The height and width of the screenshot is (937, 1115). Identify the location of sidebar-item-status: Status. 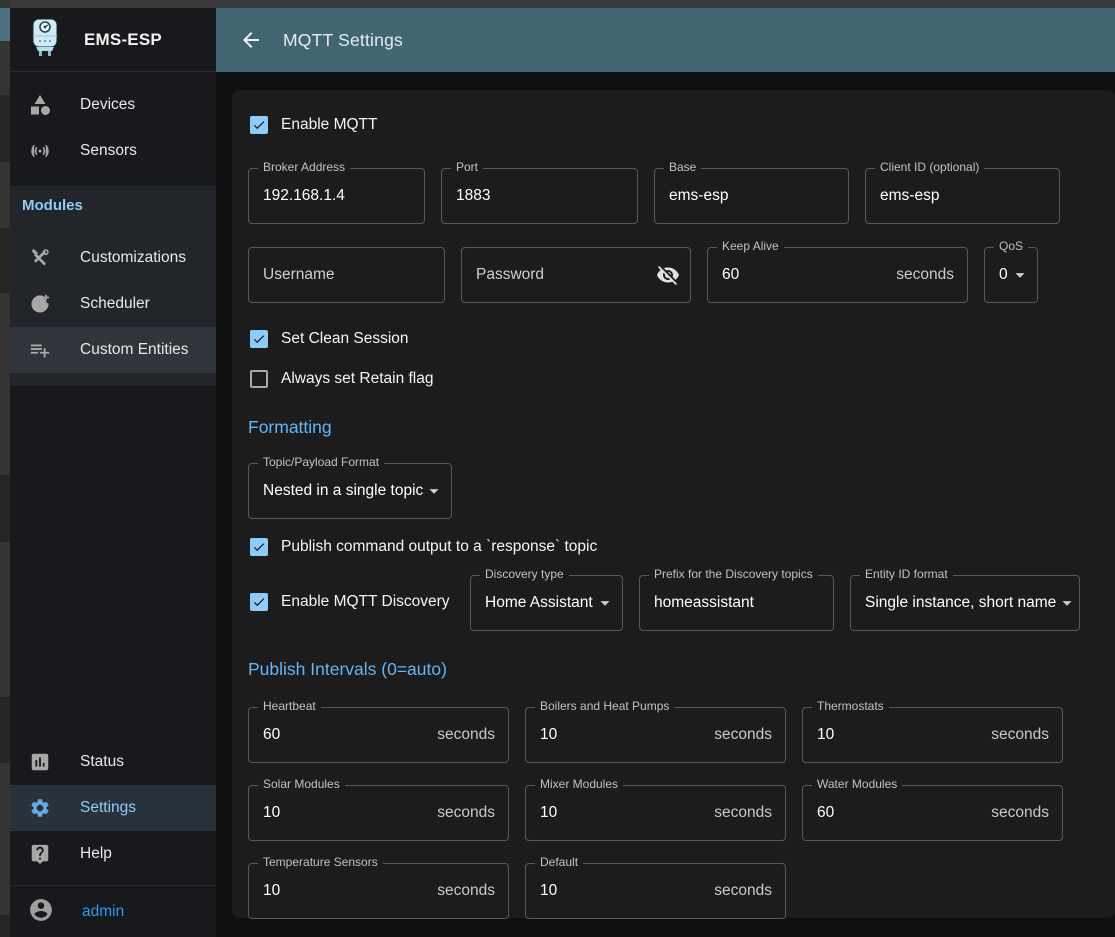
(113, 762).